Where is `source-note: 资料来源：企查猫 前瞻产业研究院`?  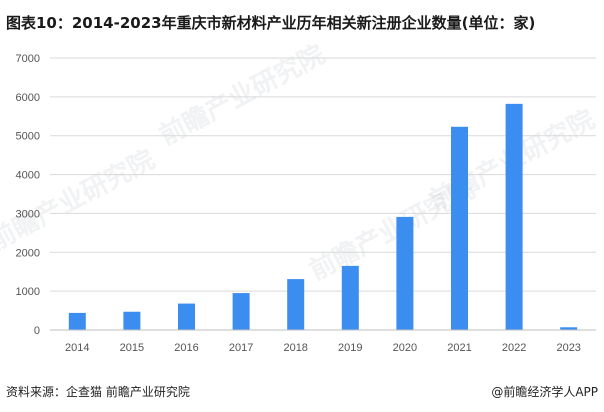
source-note: 资料来源：企查猫 前瞻产业研究院 is located at coordinates (98, 392).